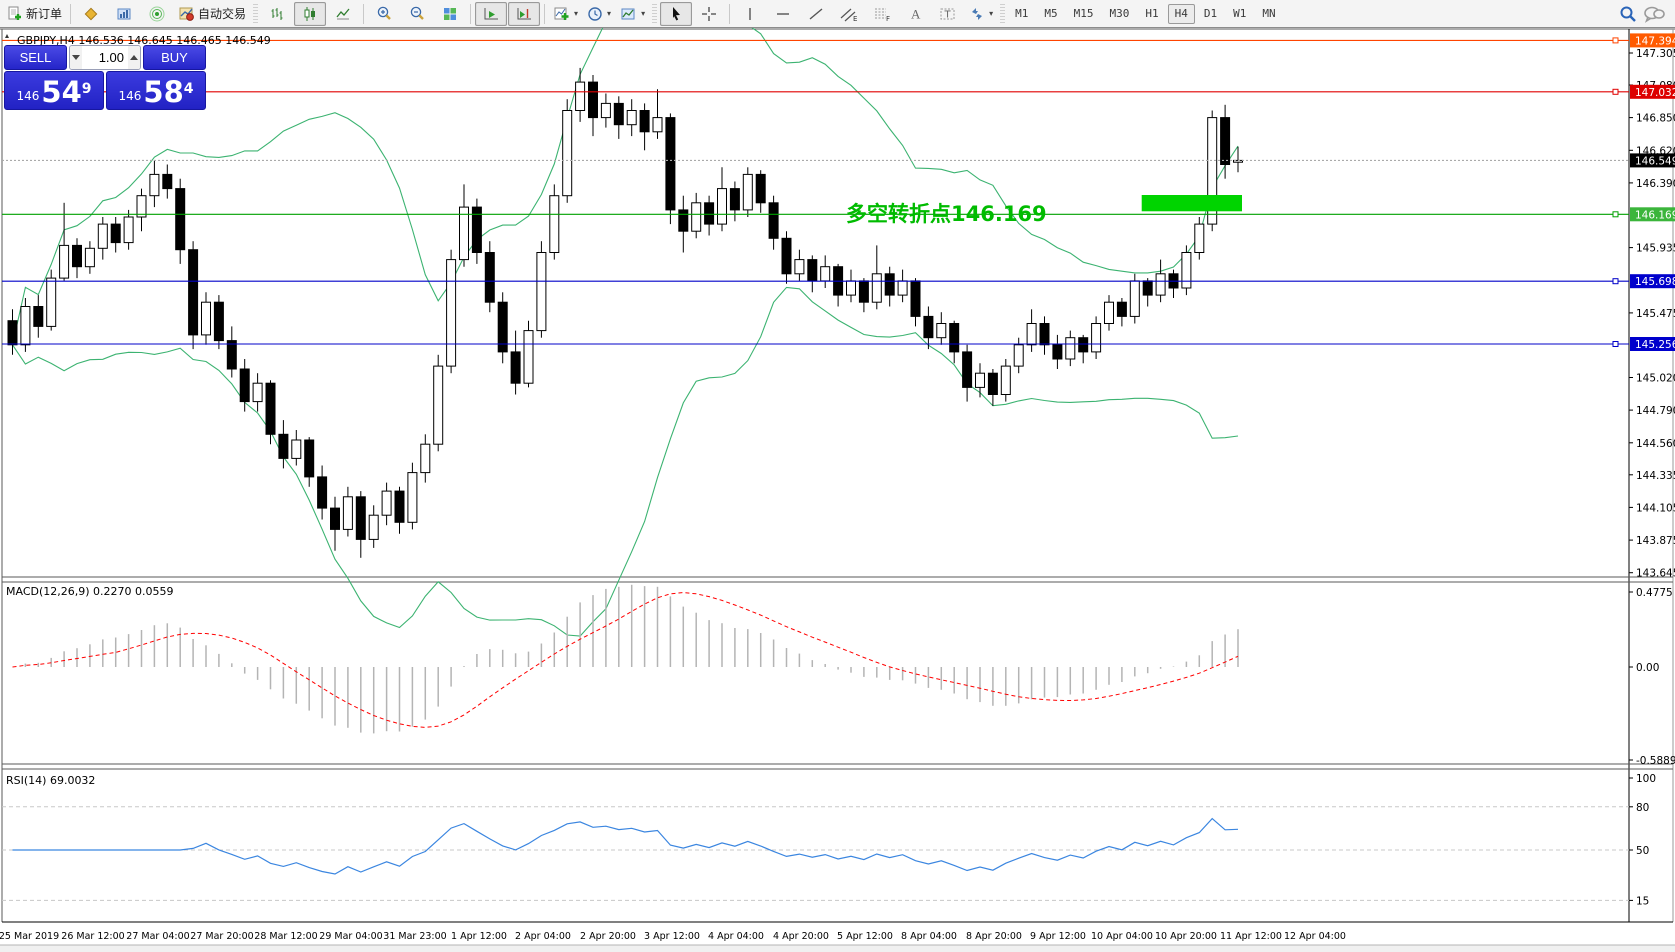  I want to click on svg-text: A, so click(916, 13).